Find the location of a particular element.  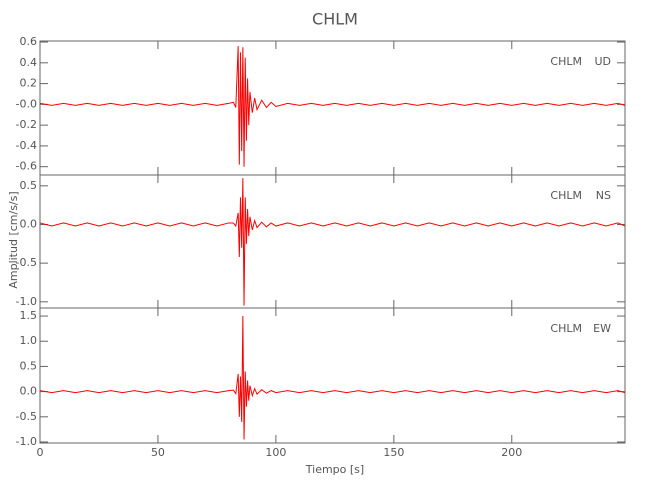

x-tick-label: 200 is located at coordinates (511, 452).